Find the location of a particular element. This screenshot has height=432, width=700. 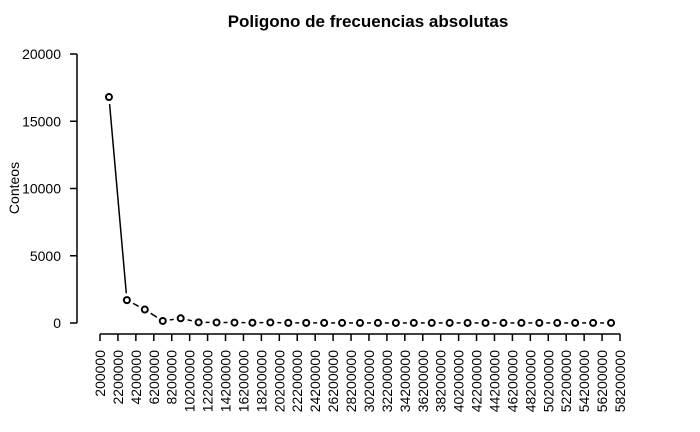

x-tick-label: 36200000 is located at coordinates (423, 381).